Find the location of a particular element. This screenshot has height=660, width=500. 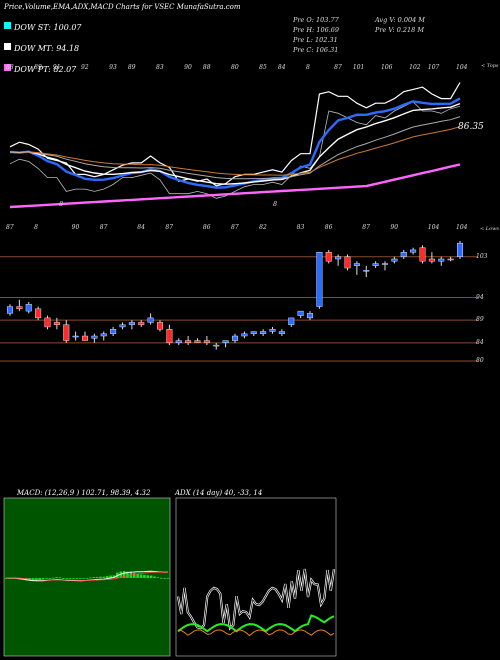

tops-label: 80 is located at coordinates (235, 67).